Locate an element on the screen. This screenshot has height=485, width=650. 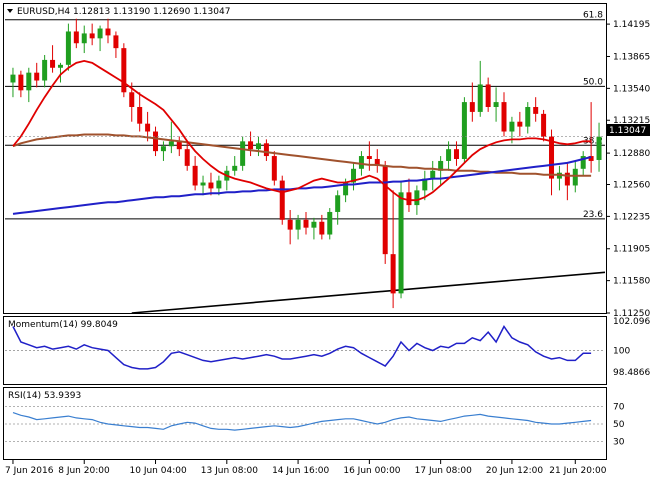
rsi-line is located at coordinates (302, 421).